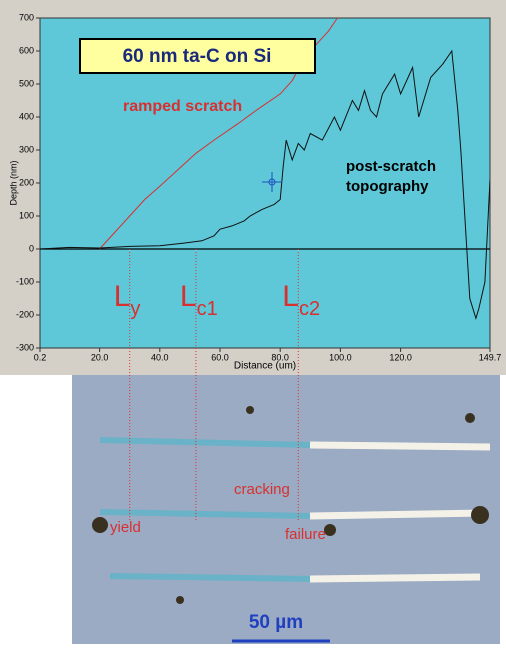 The width and height of the screenshot is (506, 649). I want to click on y-tick-label: 0, so click(31, 248).